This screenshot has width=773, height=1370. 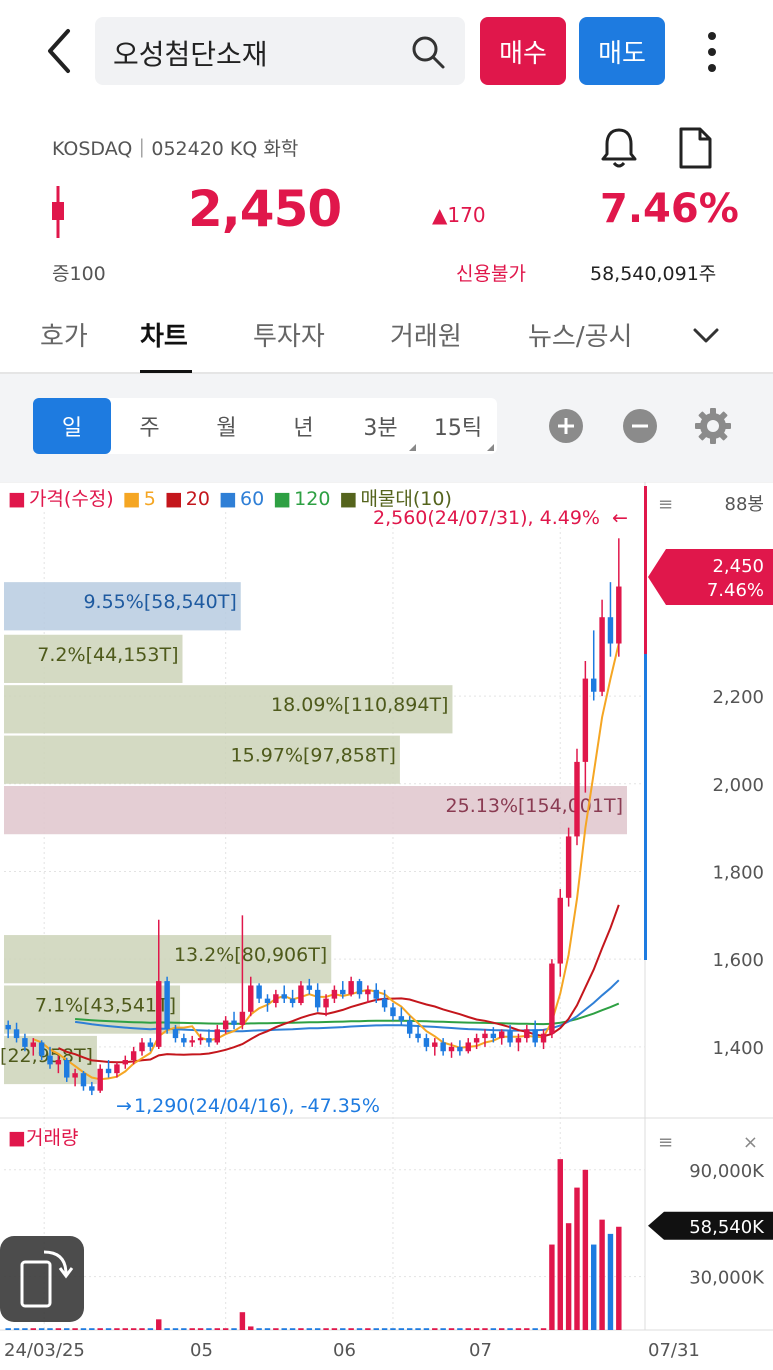 What do you see at coordinates (566, 426) in the screenshot?
I see `zoom-in-icon` at bounding box center [566, 426].